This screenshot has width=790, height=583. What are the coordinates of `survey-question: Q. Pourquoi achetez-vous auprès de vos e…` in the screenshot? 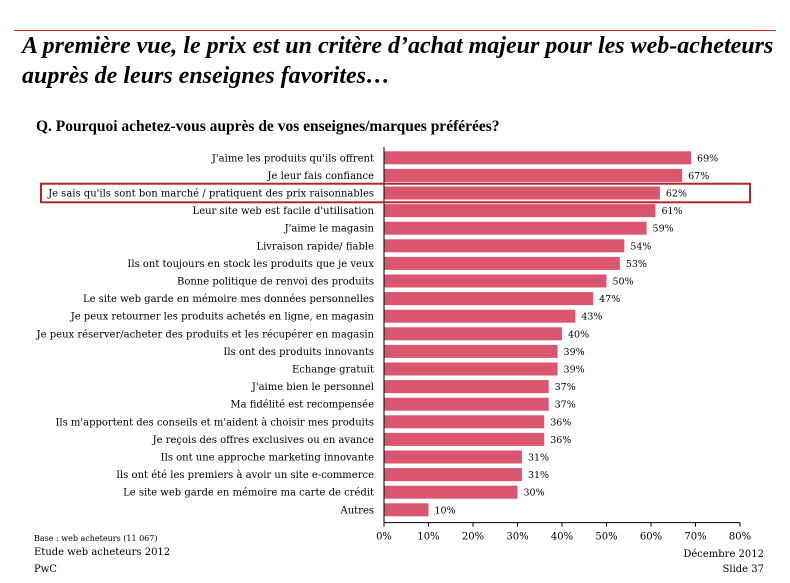 It's located at (268, 126).